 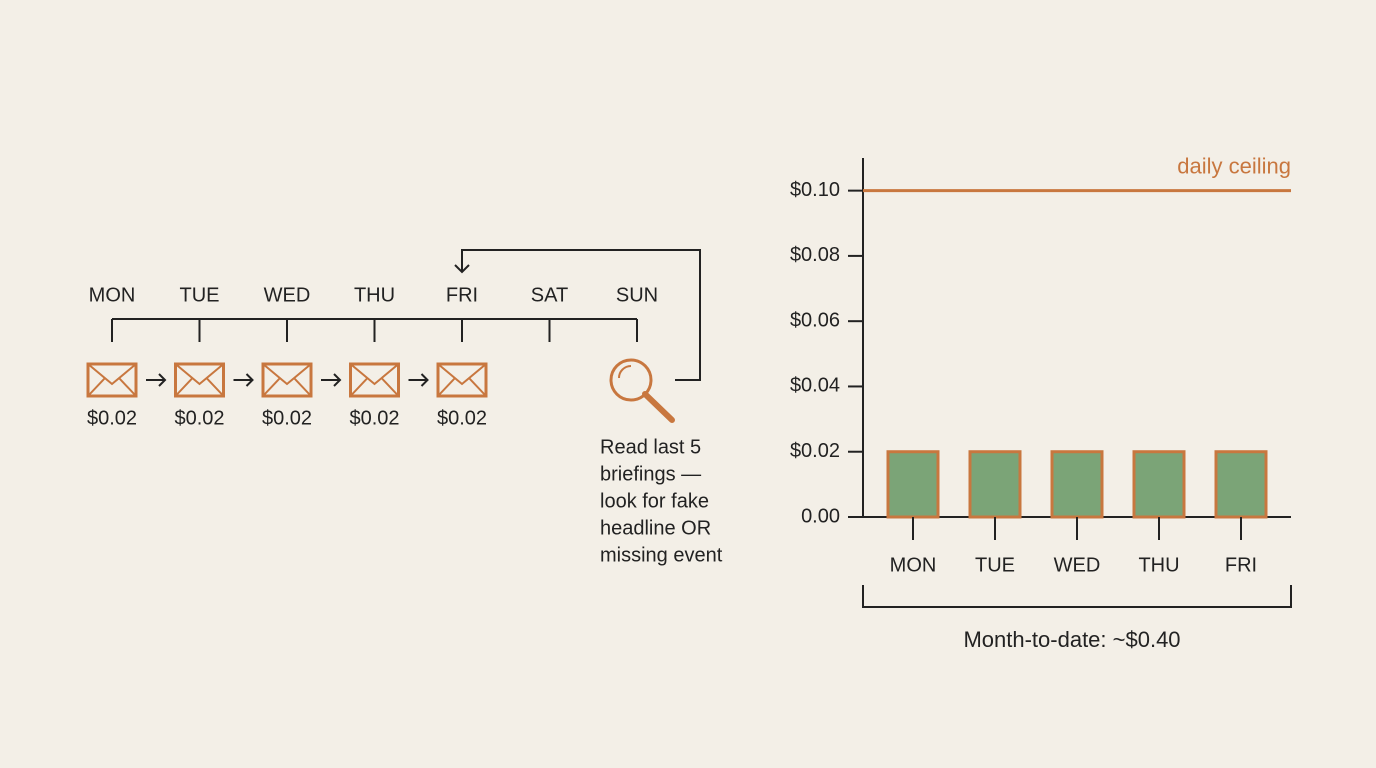 What do you see at coordinates (637, 295) in the screenshot?
I see `day-label: SUN` at bounding box center [637, 295].